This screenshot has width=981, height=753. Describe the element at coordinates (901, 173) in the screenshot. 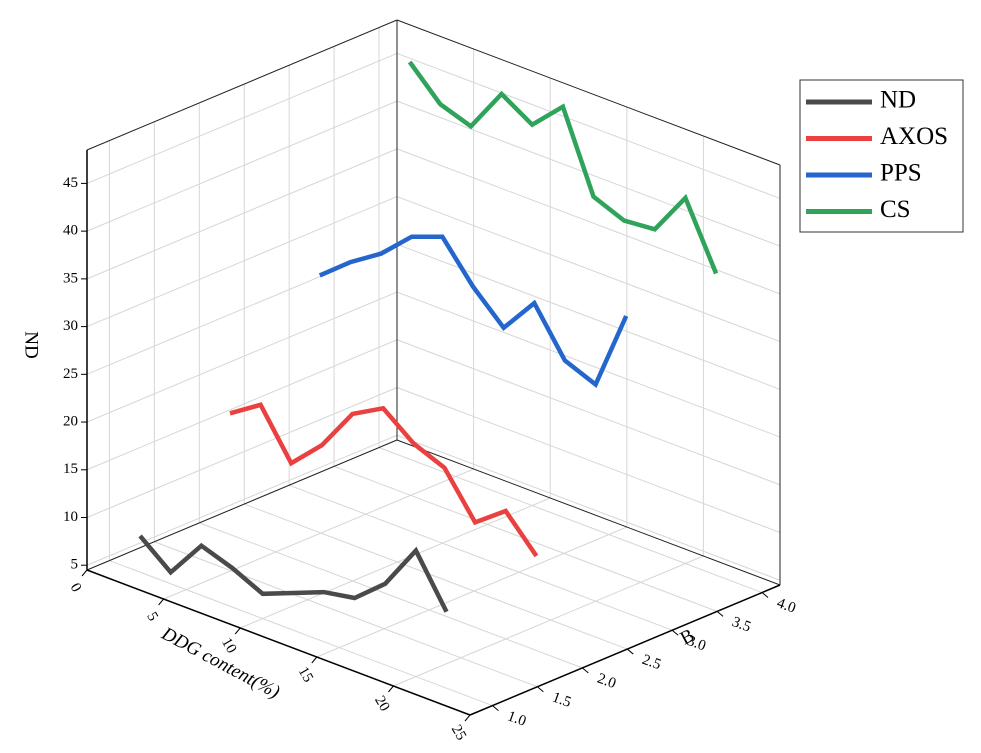

I see `legend-label: PPS` at that location.